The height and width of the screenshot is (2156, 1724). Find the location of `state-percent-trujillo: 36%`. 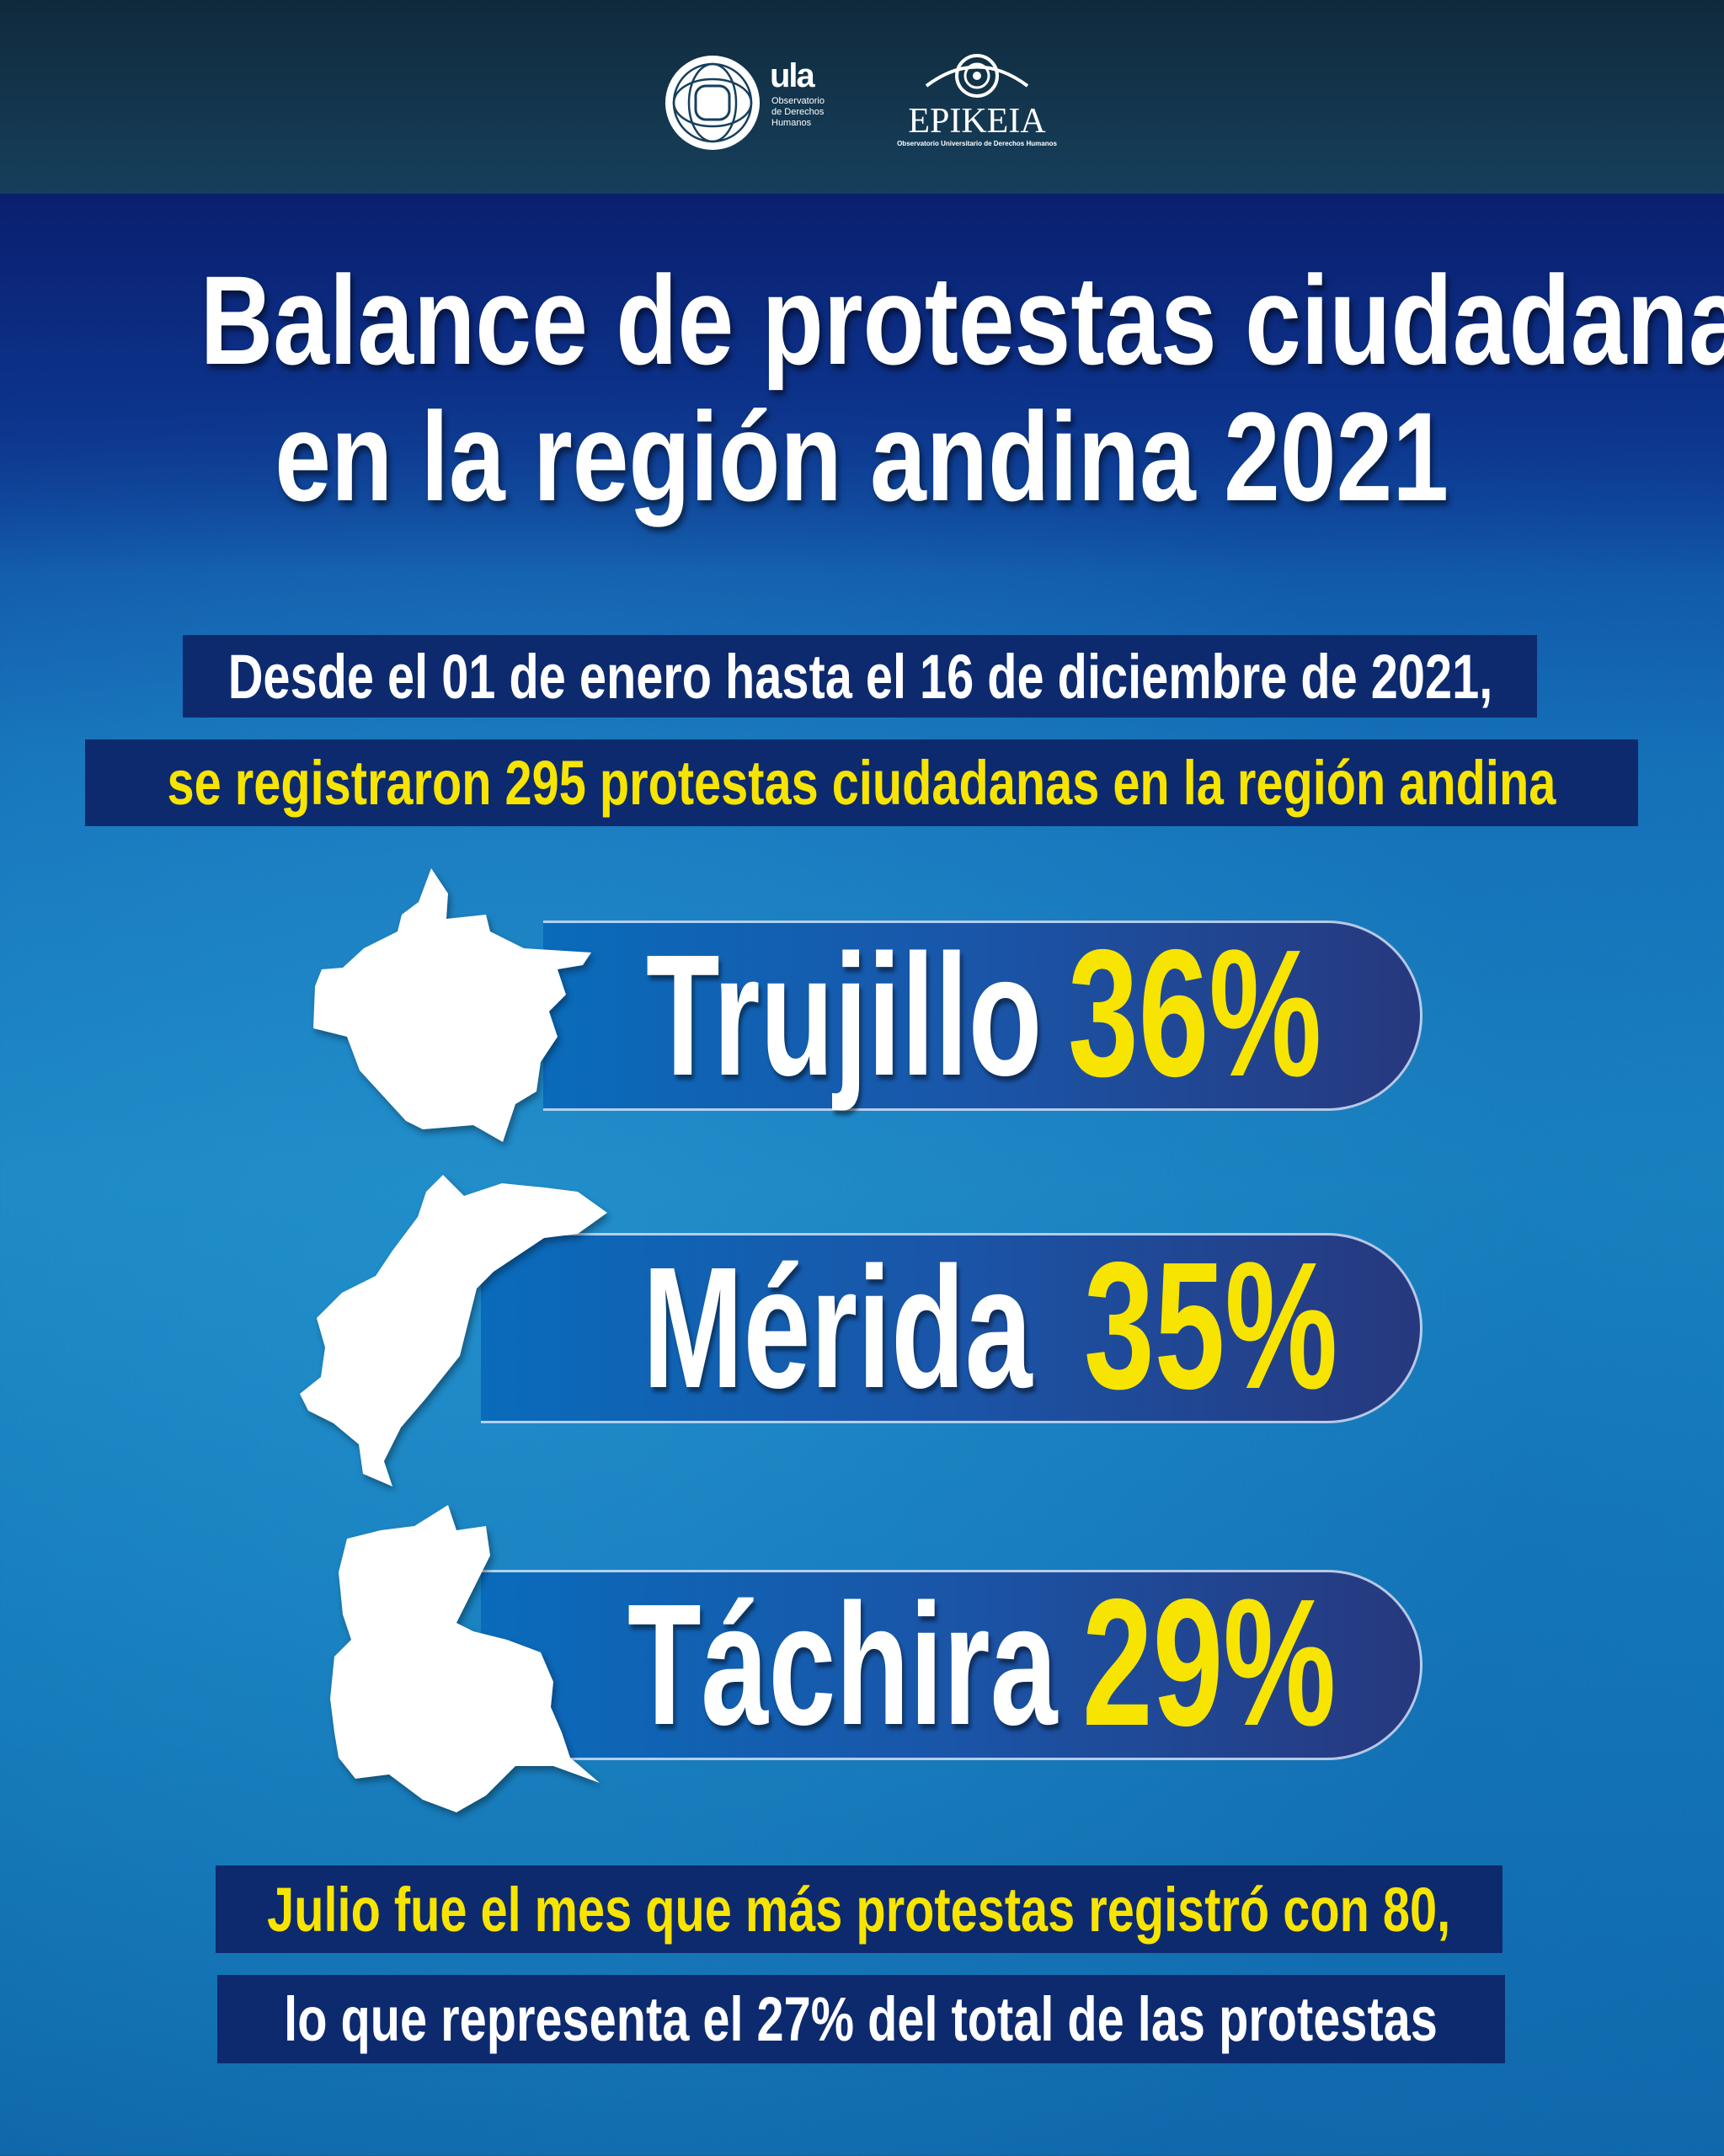

state-percent-trujillo: 36% is located at coordinates (1195, 1012).